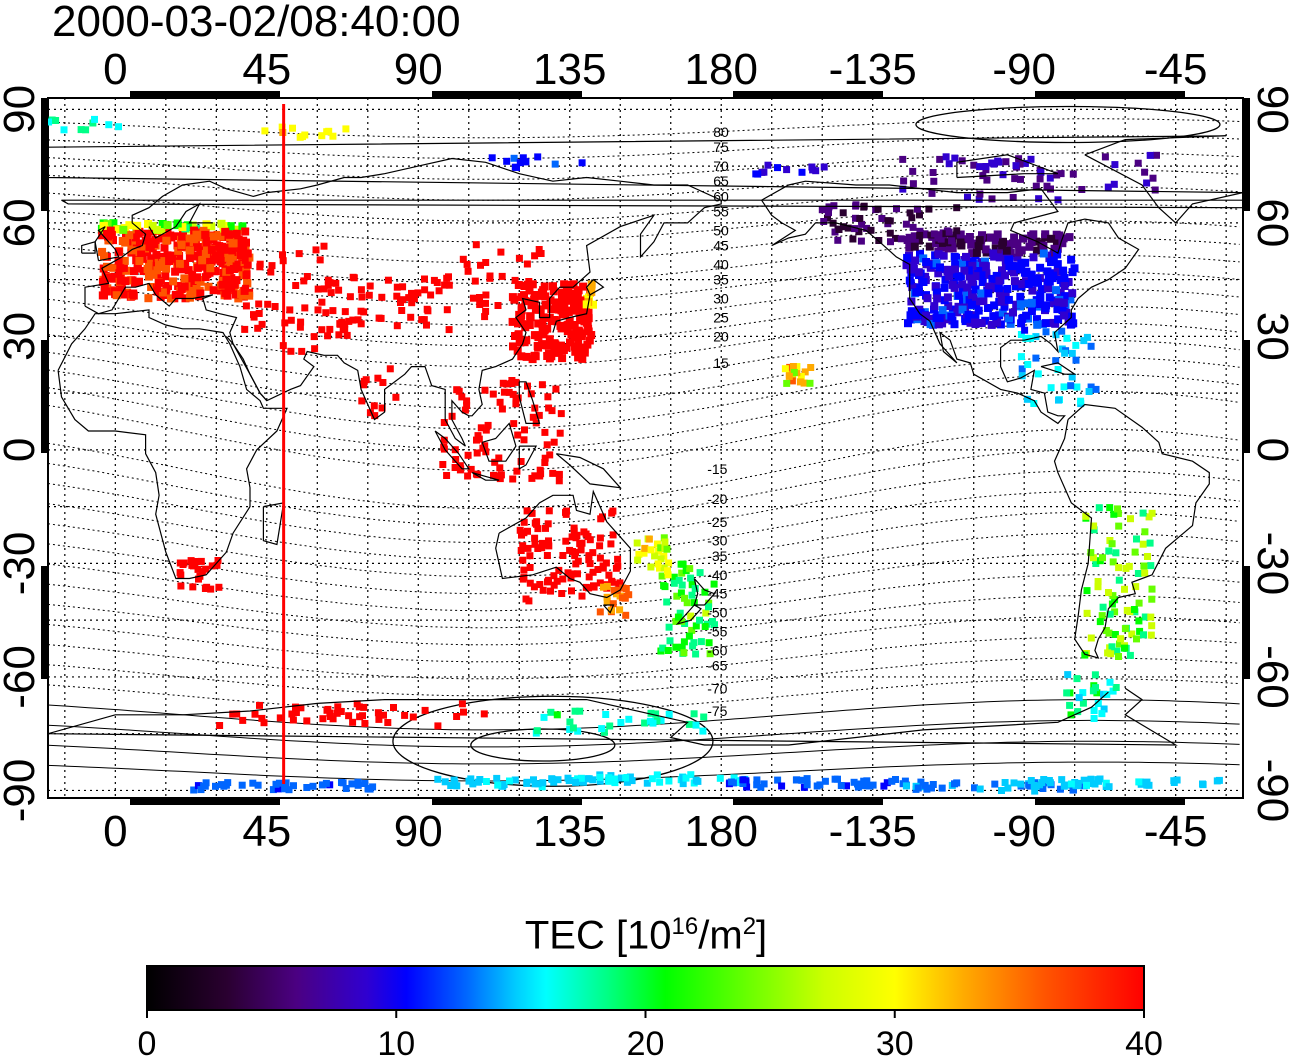 The image size is (1292, 1057). What do you see at coordinates (553, 741) in the screenshot?
I see `contour-ring` at bounding box center [553, 741].